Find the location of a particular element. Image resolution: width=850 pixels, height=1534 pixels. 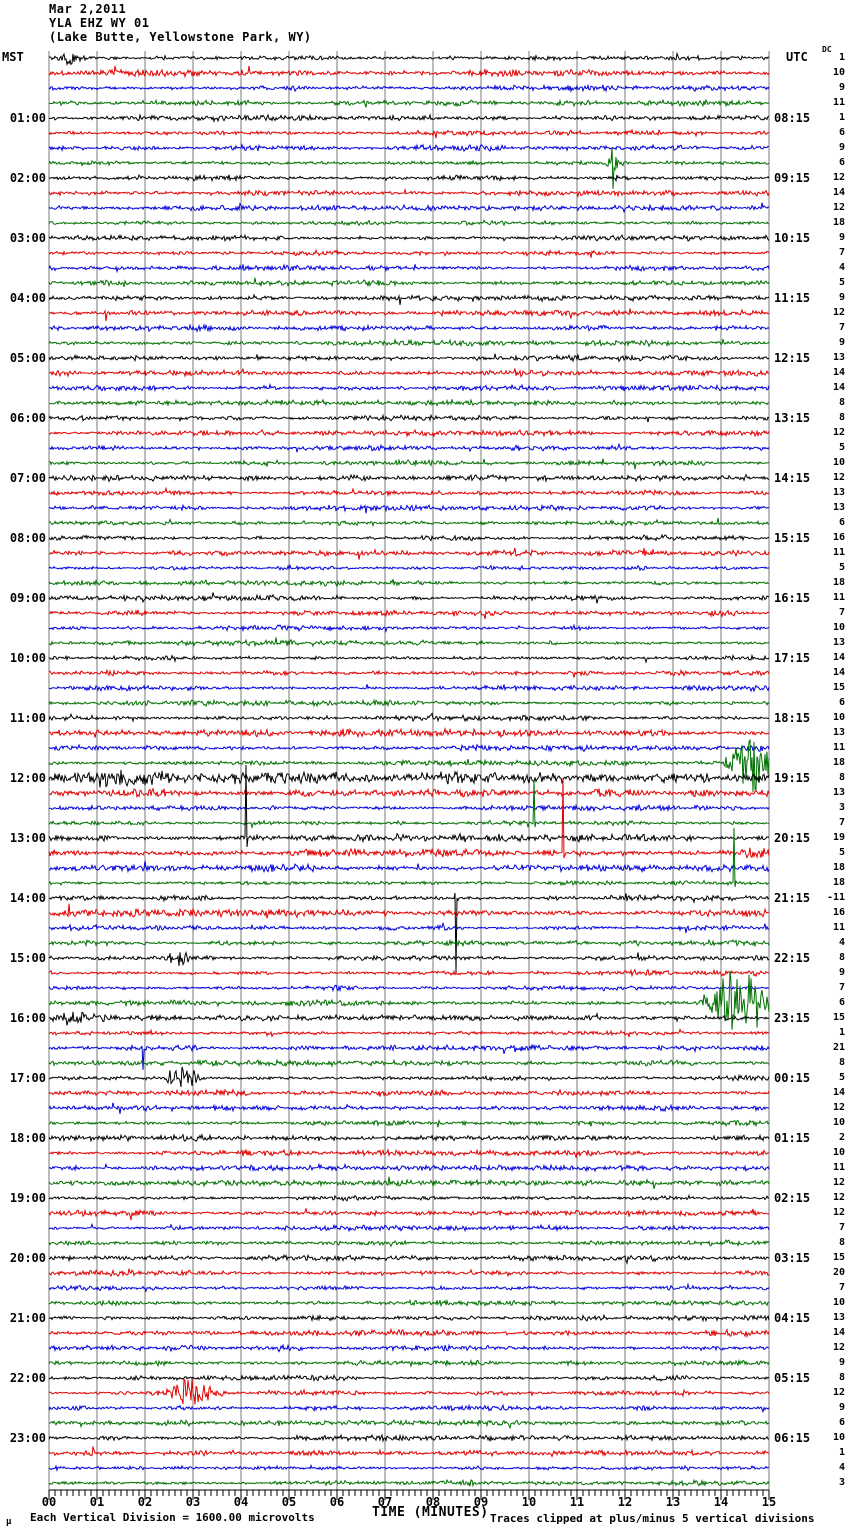

utc-label: 12:15 is located at coordinates (792, 358).